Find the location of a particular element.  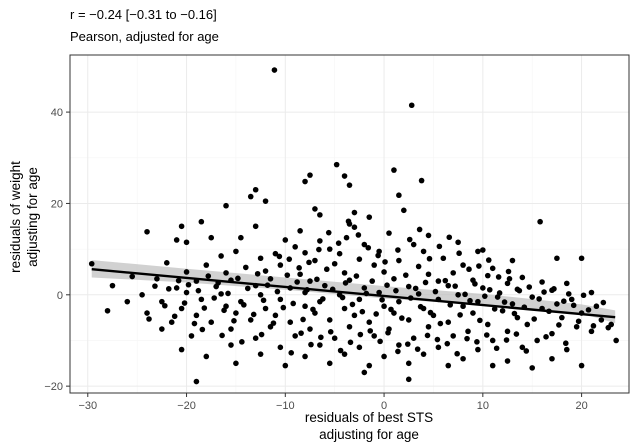

fit-line is located at coordinates (353, 293).